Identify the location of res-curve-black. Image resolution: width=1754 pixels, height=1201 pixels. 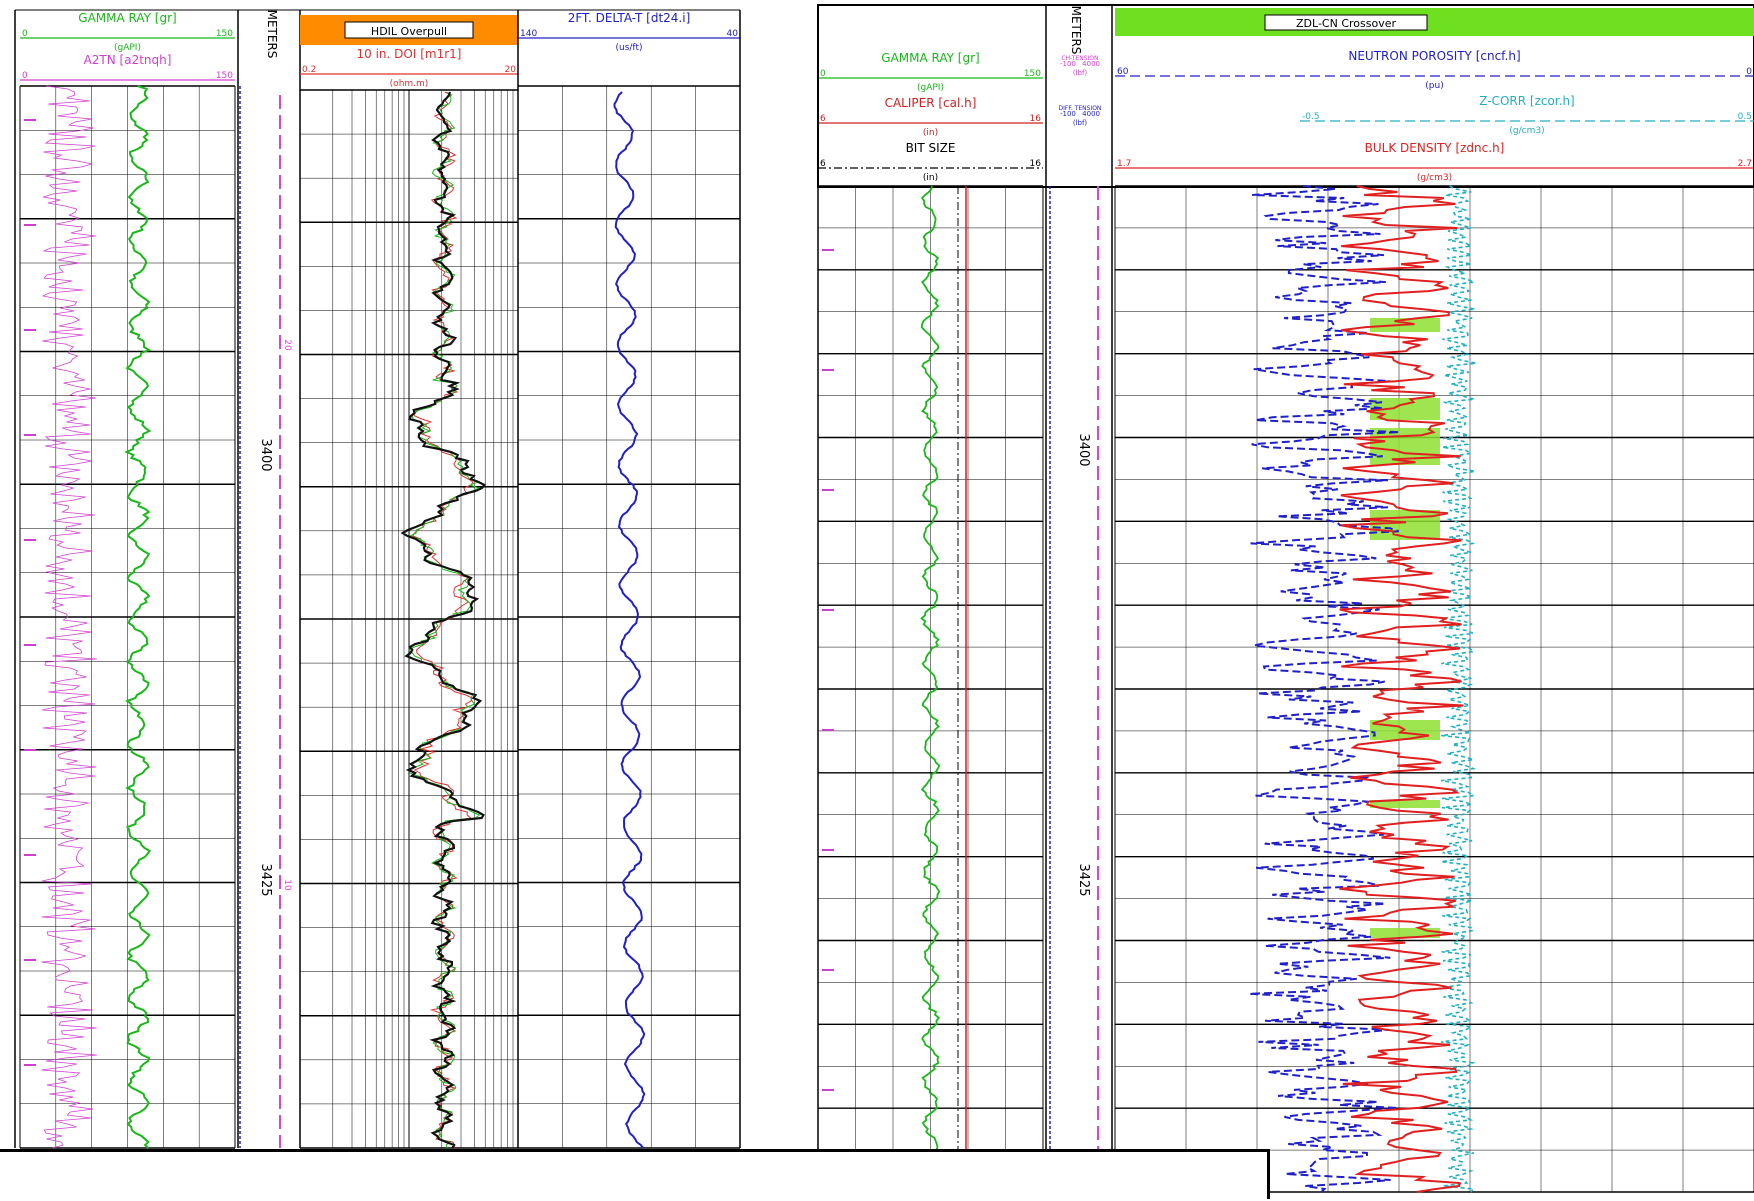
(443, 620).